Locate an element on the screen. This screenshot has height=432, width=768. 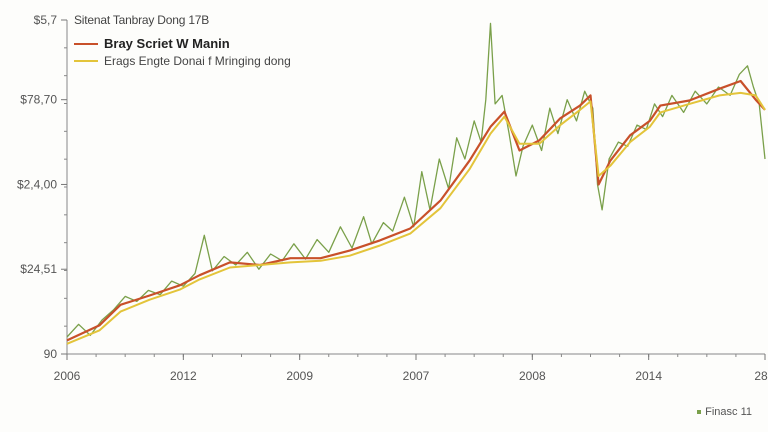
legend-label: Erags Engte Donai f Mringing dong is located at coordinates (197, 60).